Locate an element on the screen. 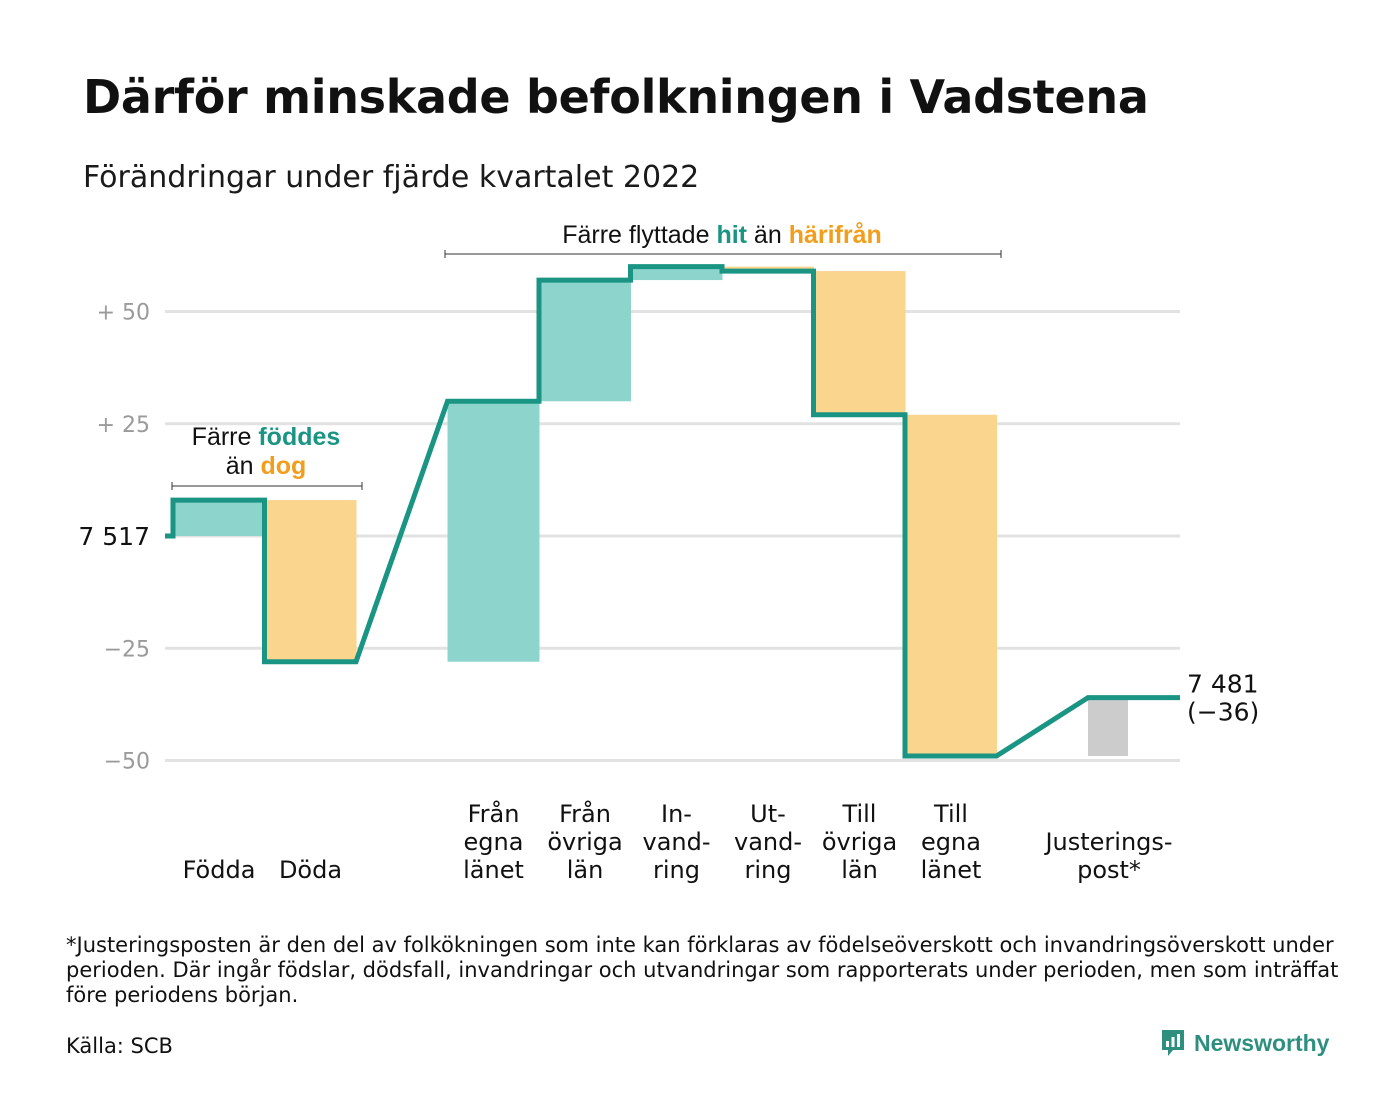 The image size is (1400, 1120). brand-name: Newsworthy is located at coordinates (1262, 1042).